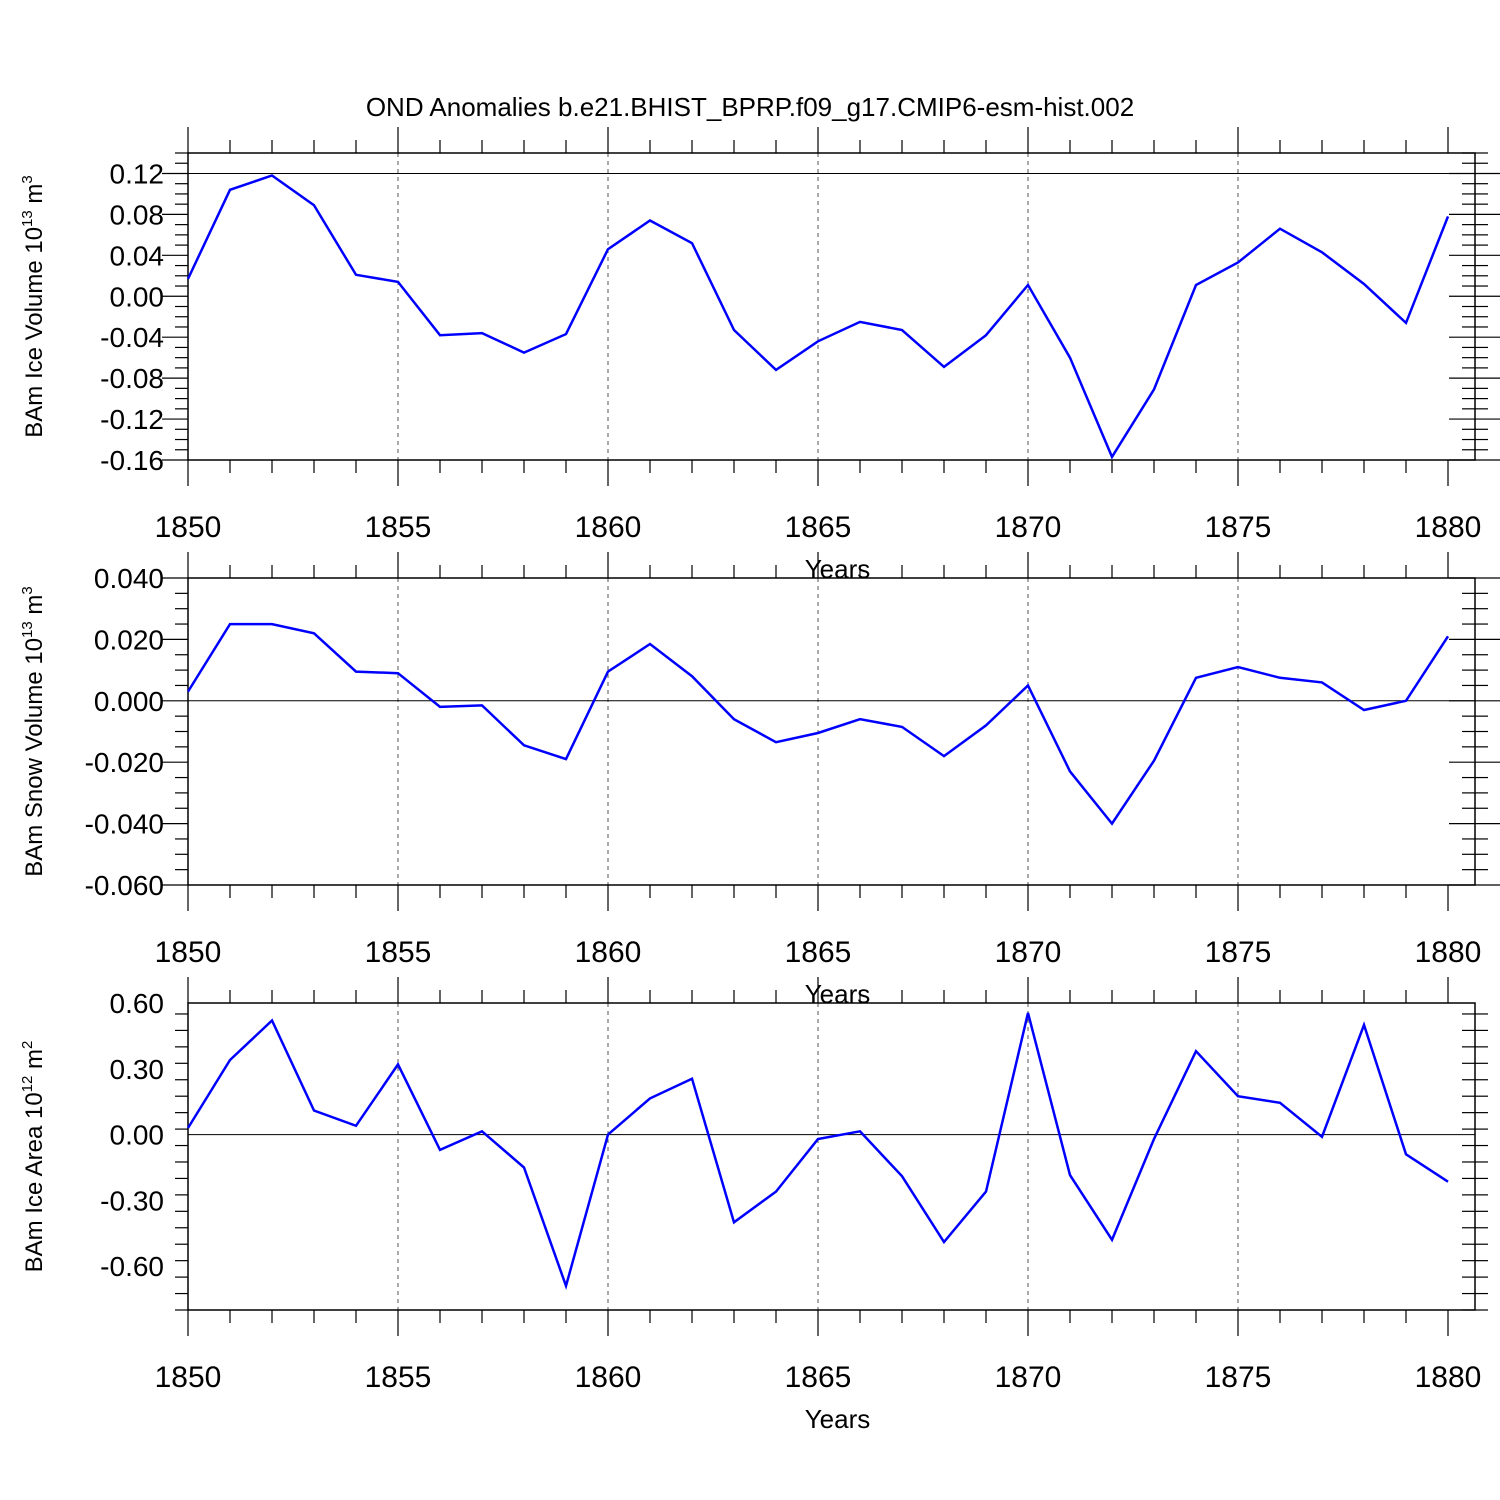 The height and width of the screenshot is (1500, 1500). Describe the element at coordinates (137, 1069) in the screenshot. I see `y-tick-label: 0.30` at that location.